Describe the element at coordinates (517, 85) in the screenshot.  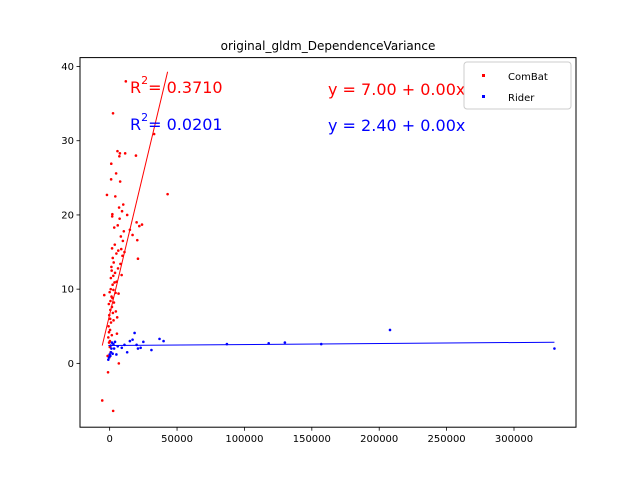
I see `legend-box` at that location.